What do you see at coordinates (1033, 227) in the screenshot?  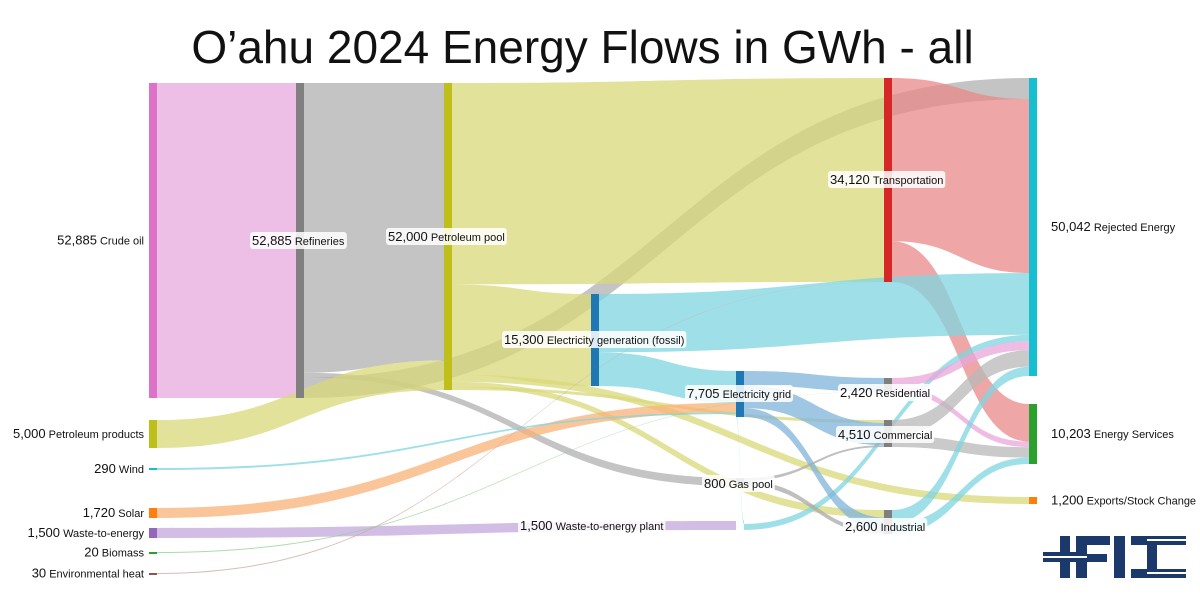 I see `node-rejected` at bounding box center [1033, 227].